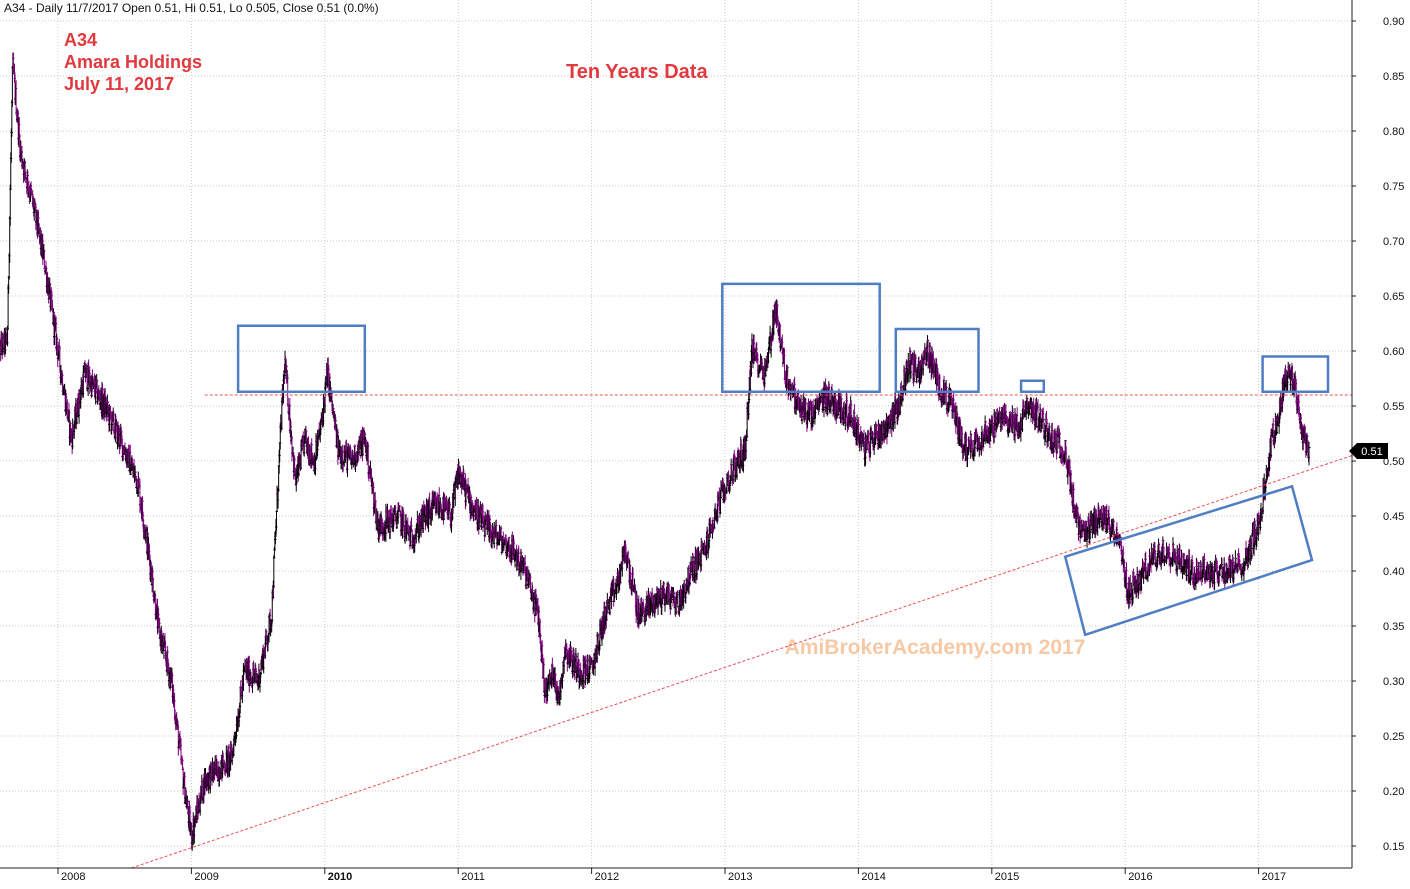  Describe the element at coordinates (1393, 352) in the screenshot. I see `y-tick-label: 0.60` at that location.